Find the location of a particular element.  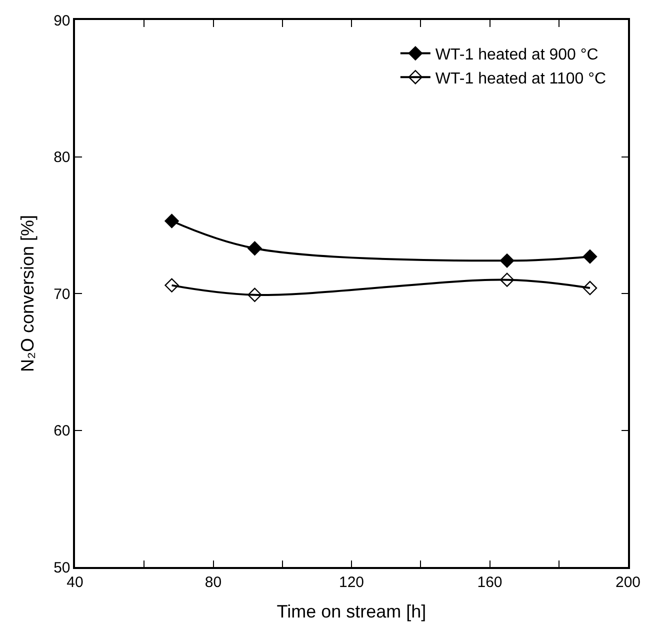

y-tick-label: 70 is located at coordinates (62, 294).